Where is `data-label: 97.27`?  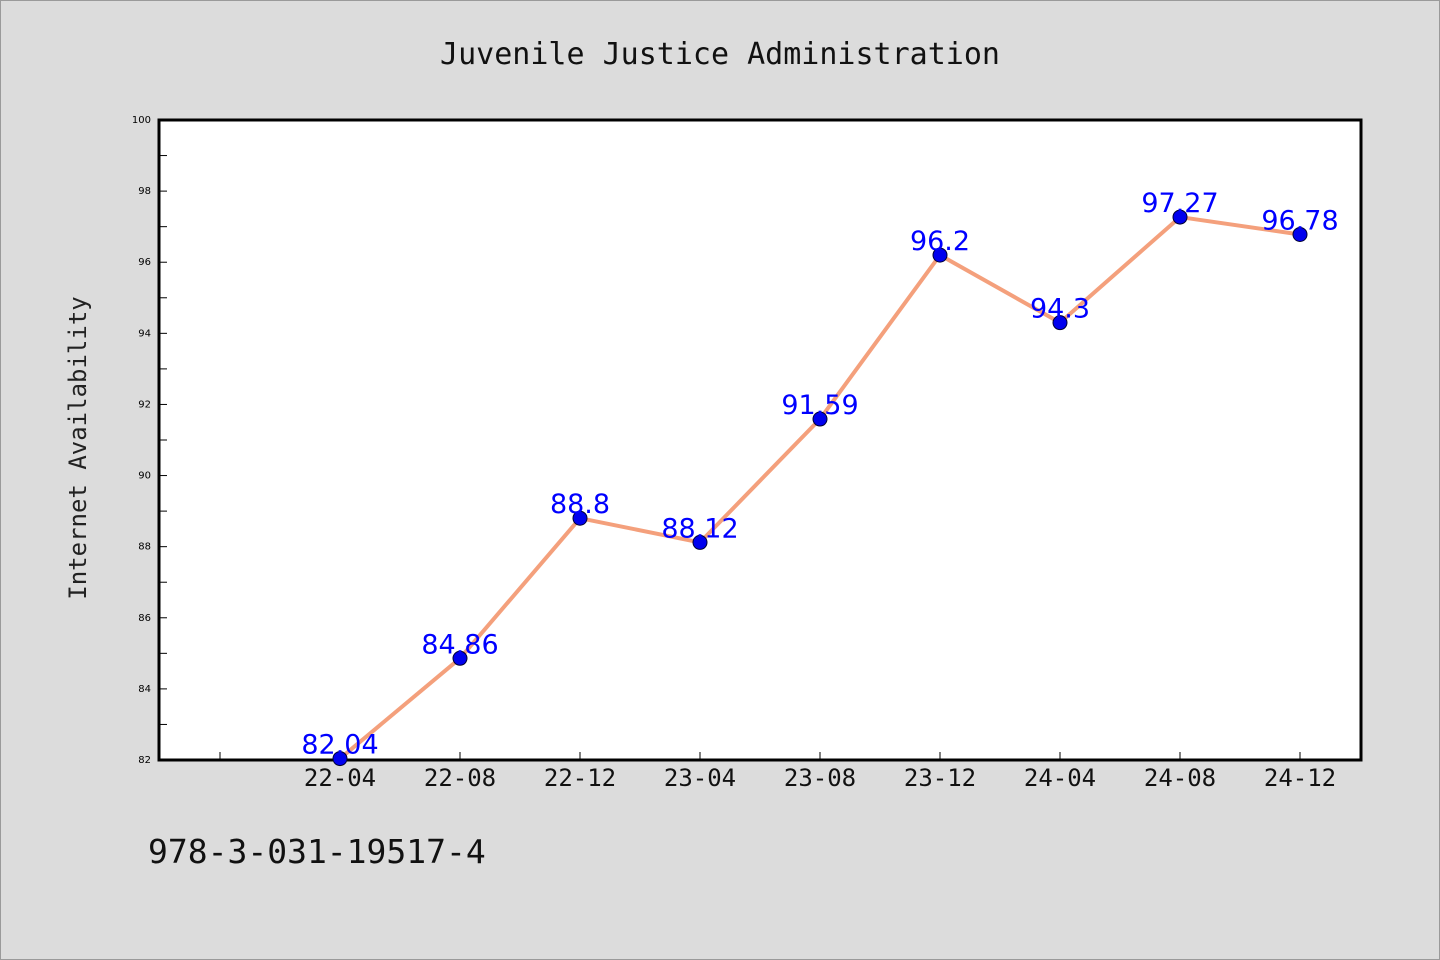 data-label: 97.27 is located at coordinates (1179, 203).